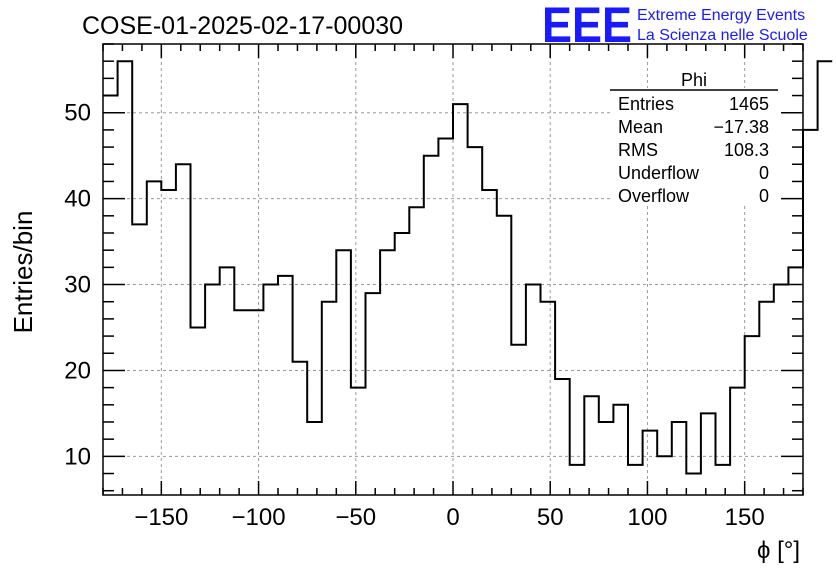  Describe the element at coordinates (355, 517) in the screenshot. I see `x-tick-label: −50` at that location.